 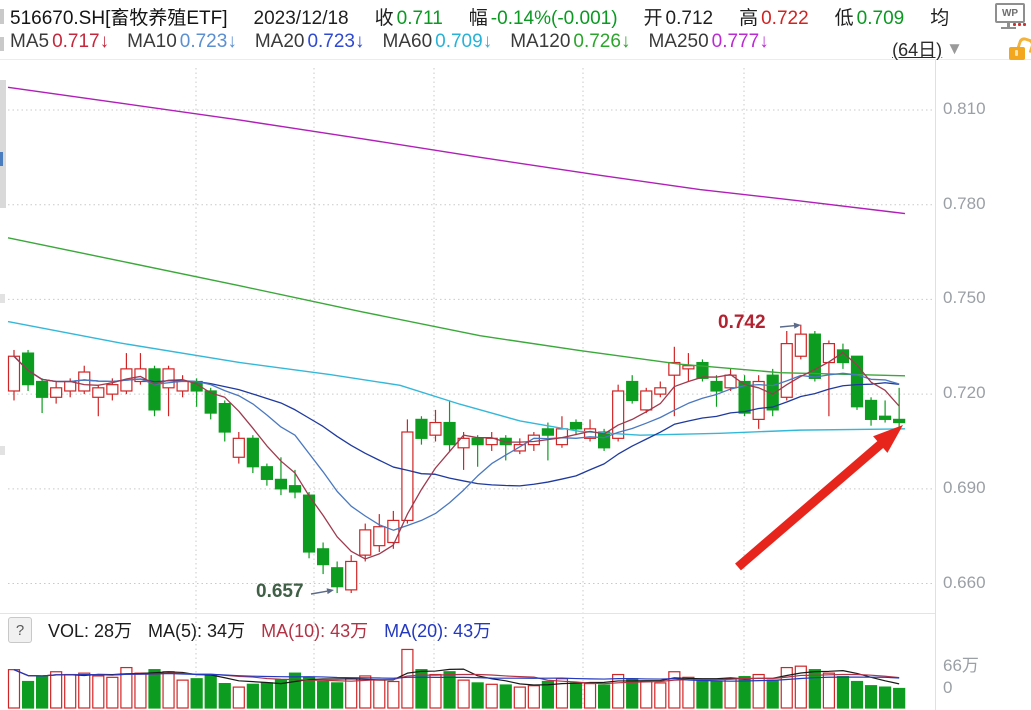 What do you see at coordinates (961, 665) in the screenshot?
I see `volume-axis-label: 66万` at bounding box center [961, 665].